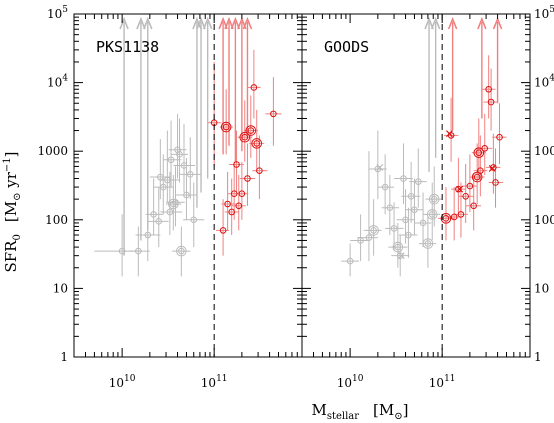  What do you see at coordinates (127, 47) in the screenshot?
I see `panel-label: PKS1138` at bounding box center [127, 47].